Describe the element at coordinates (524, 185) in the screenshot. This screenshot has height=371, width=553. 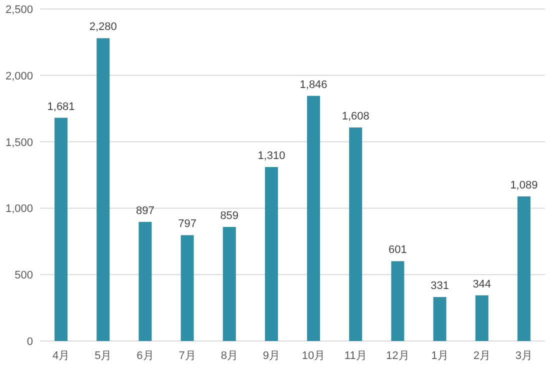
I see `data-label: 1,089` at that location.